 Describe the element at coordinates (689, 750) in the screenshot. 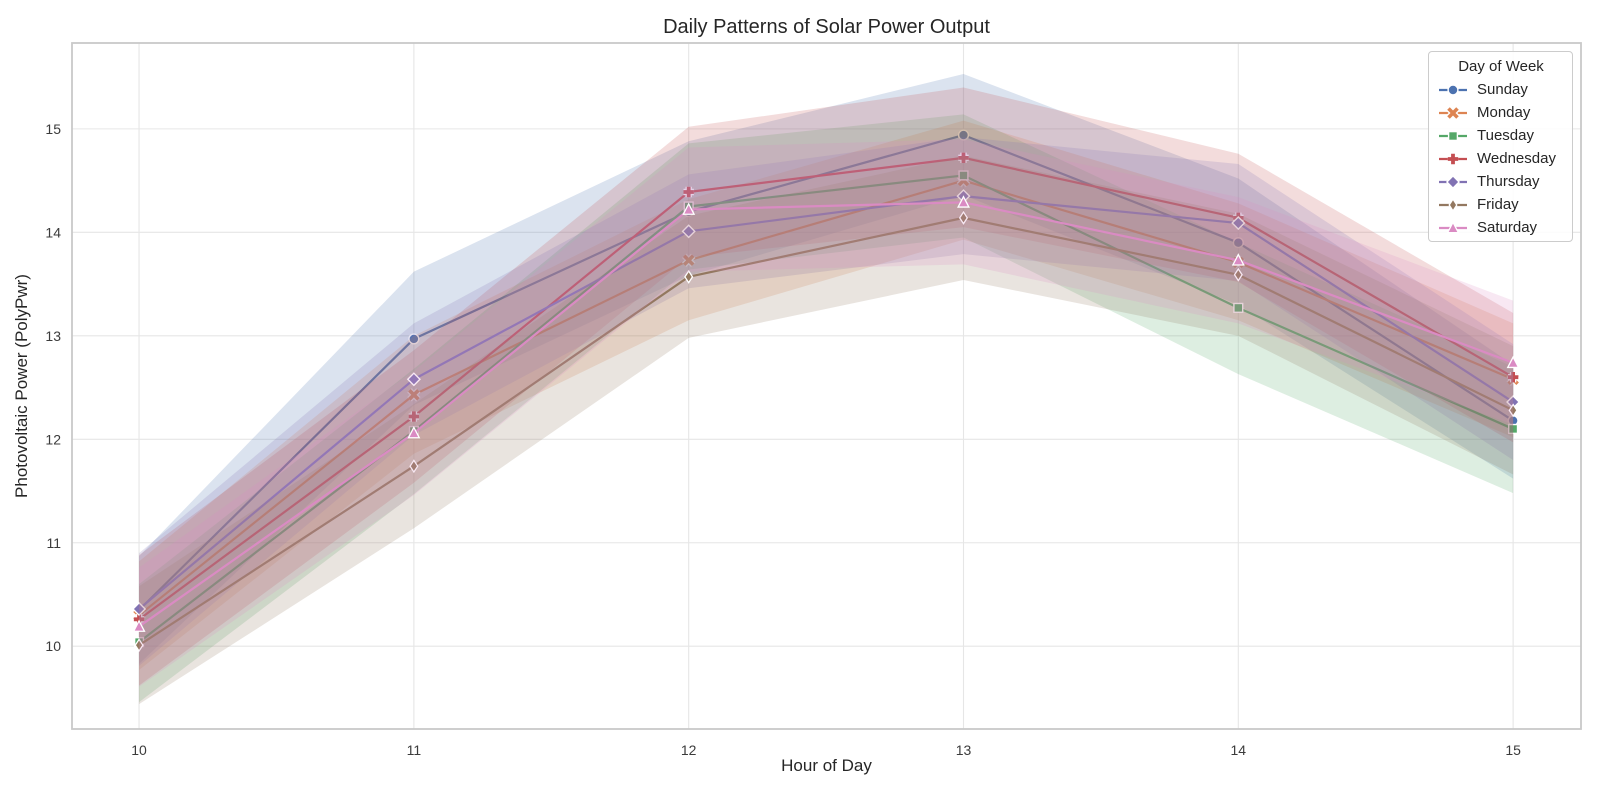

I see `x-tick-label-12: 12` at that location.